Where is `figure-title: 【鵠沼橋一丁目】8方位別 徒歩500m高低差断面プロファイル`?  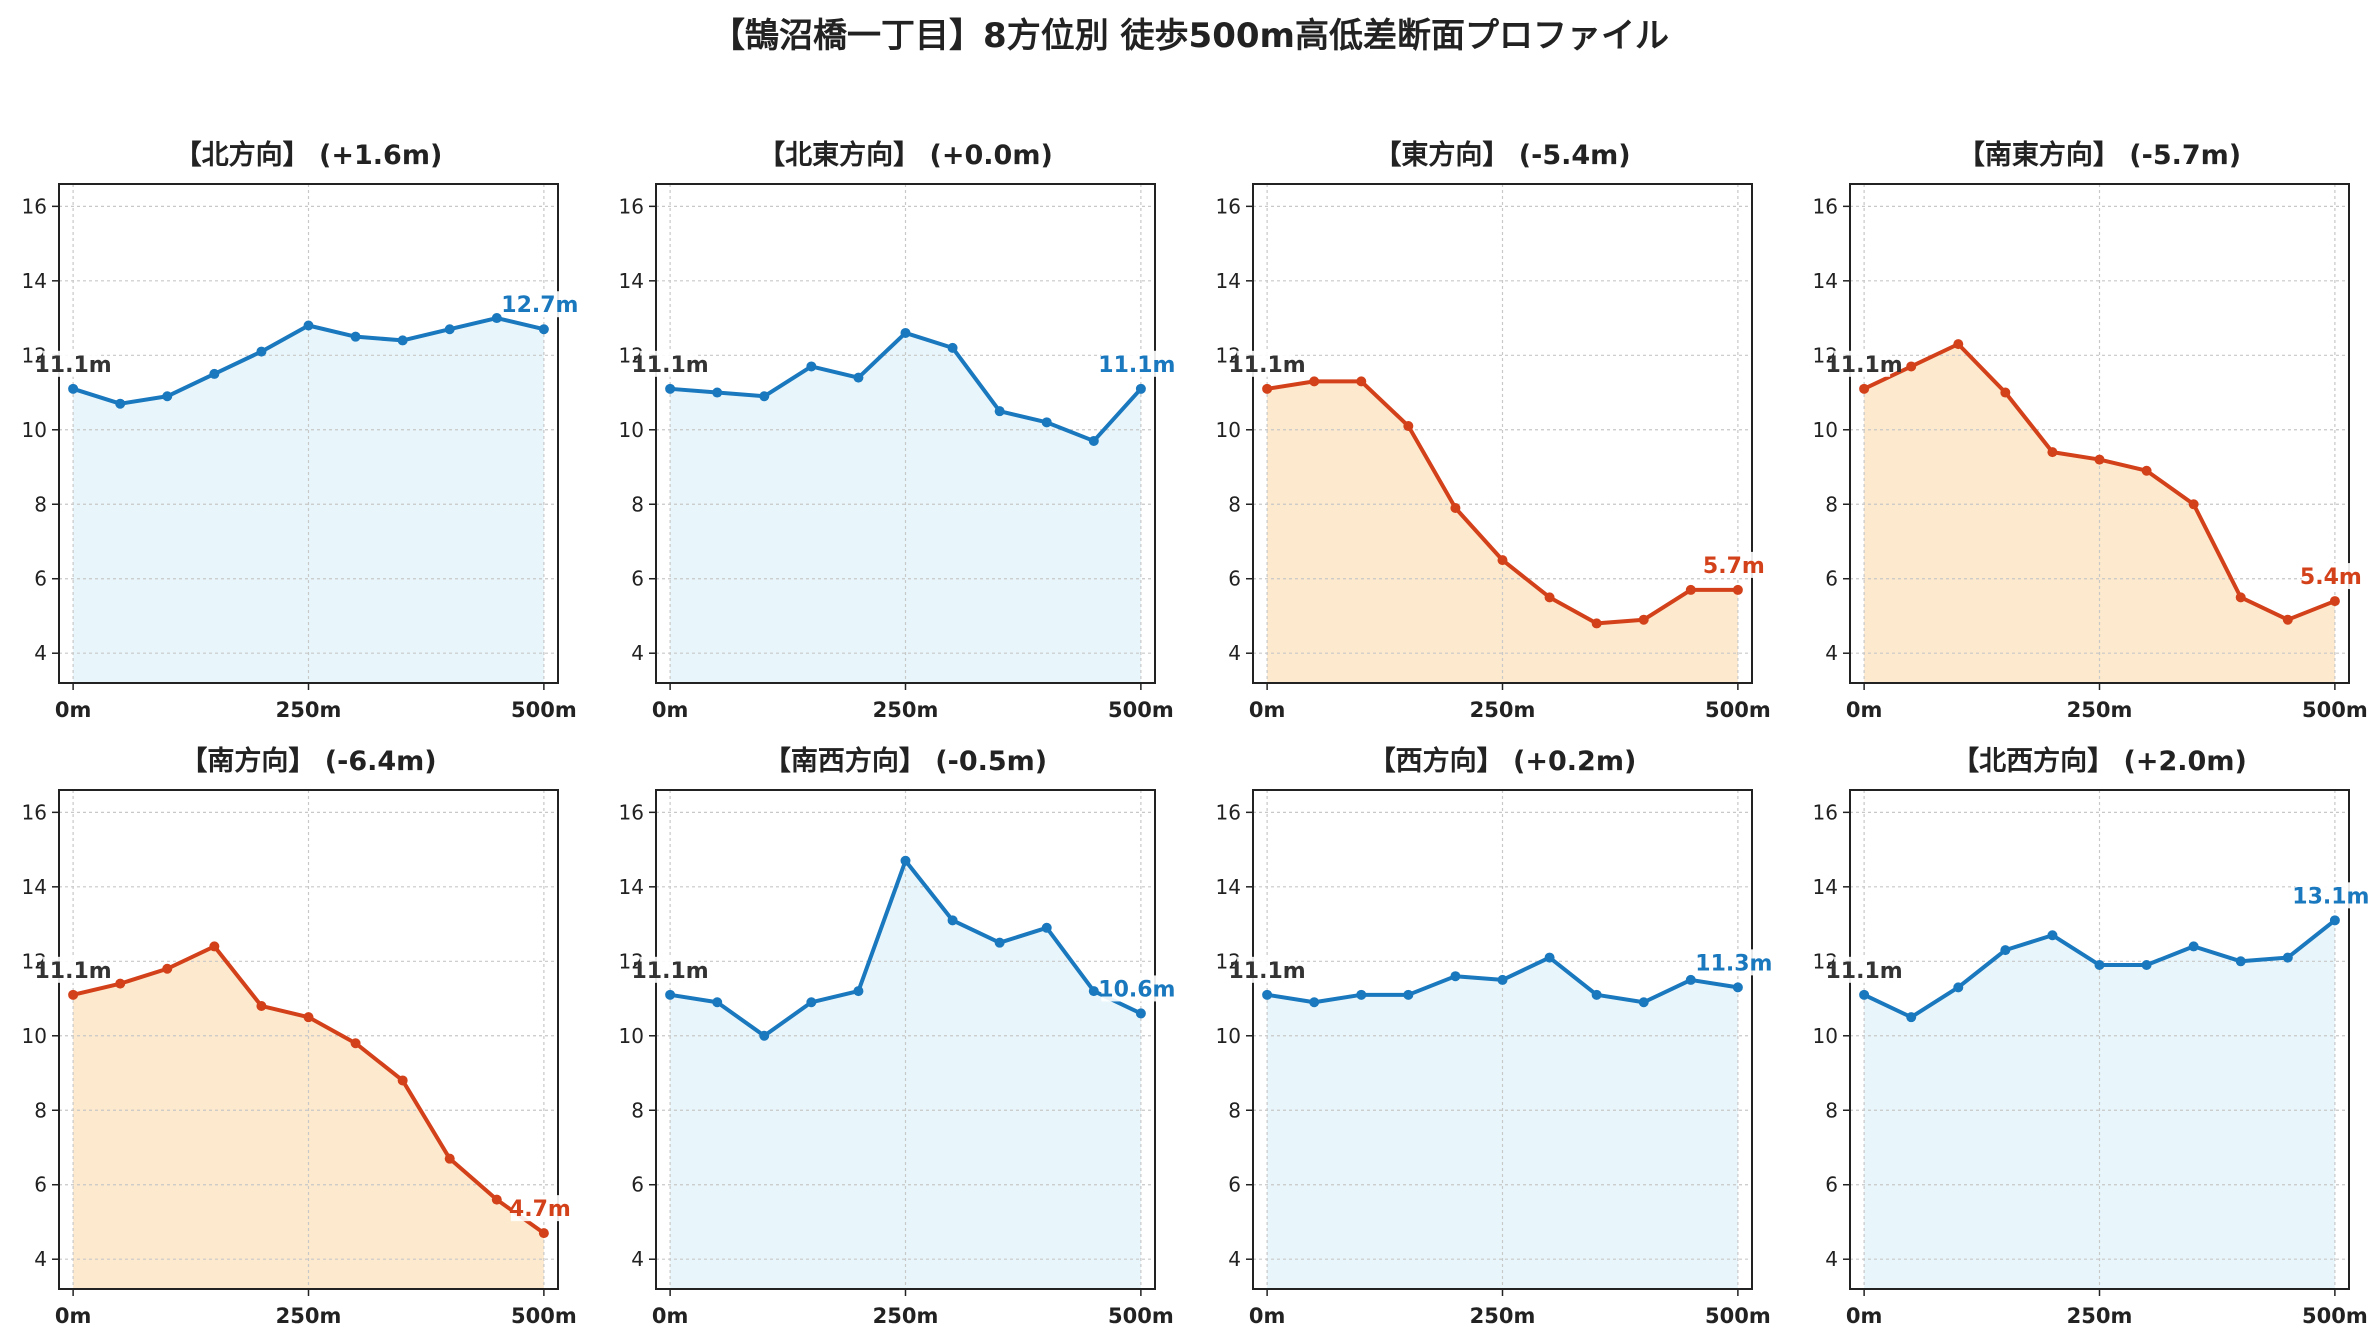
figure-title: 【鵠沼橋一丁目】8方位別 徒歩500m高低差断面プロファイル is located at coordinates (1190, 36).